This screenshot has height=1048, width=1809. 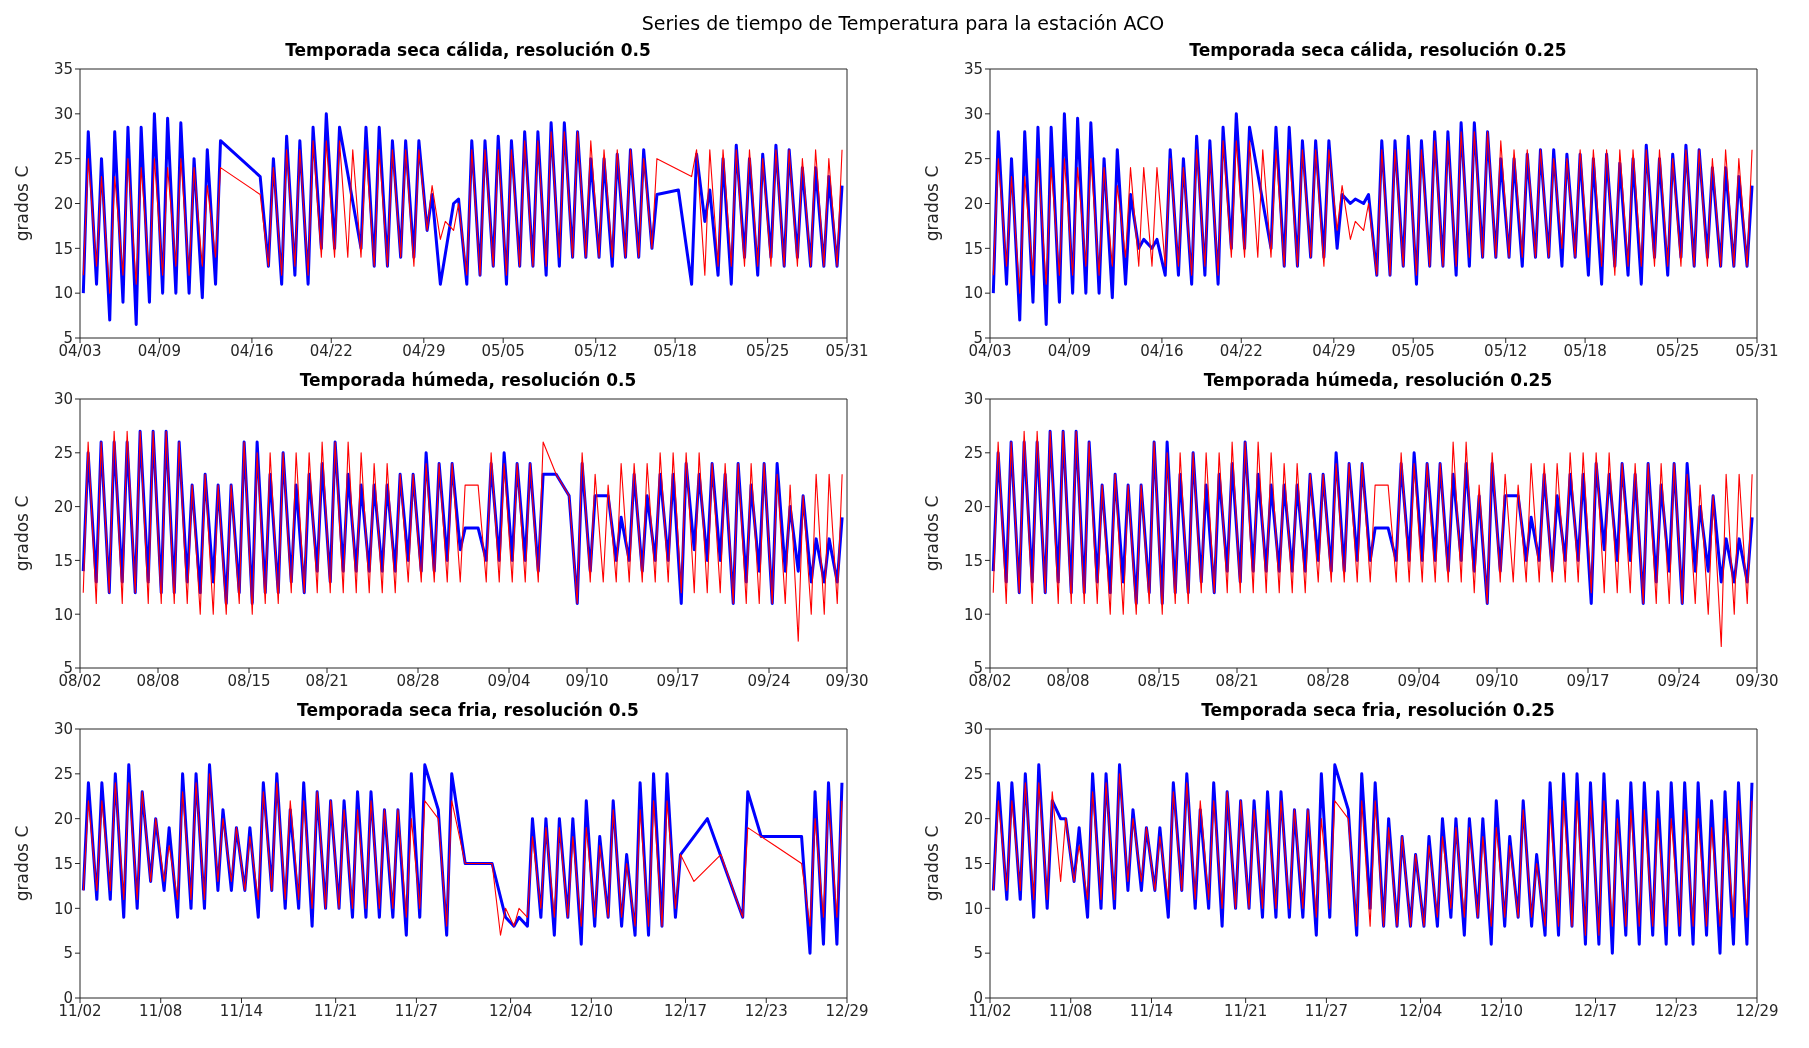 What do you see at coordinates (468, 381) in the screenshot?
I see `chart-title: Temporada húmeda, resolución 0.5` at bounding box center [468, 381].